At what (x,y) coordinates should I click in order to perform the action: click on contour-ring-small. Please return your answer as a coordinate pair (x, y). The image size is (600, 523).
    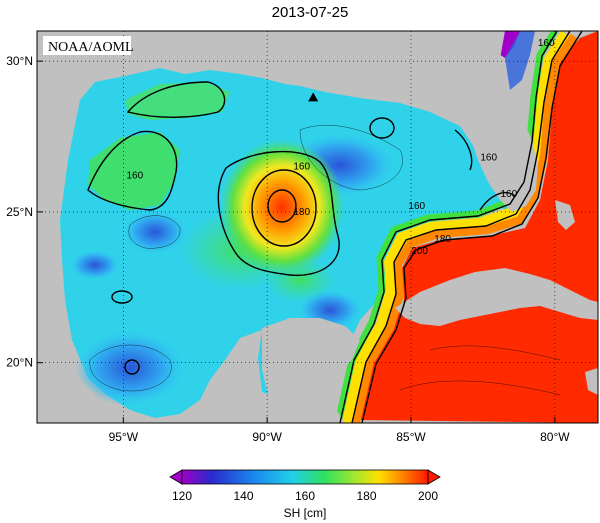
    Looking at the image, I should click on (382, 128).